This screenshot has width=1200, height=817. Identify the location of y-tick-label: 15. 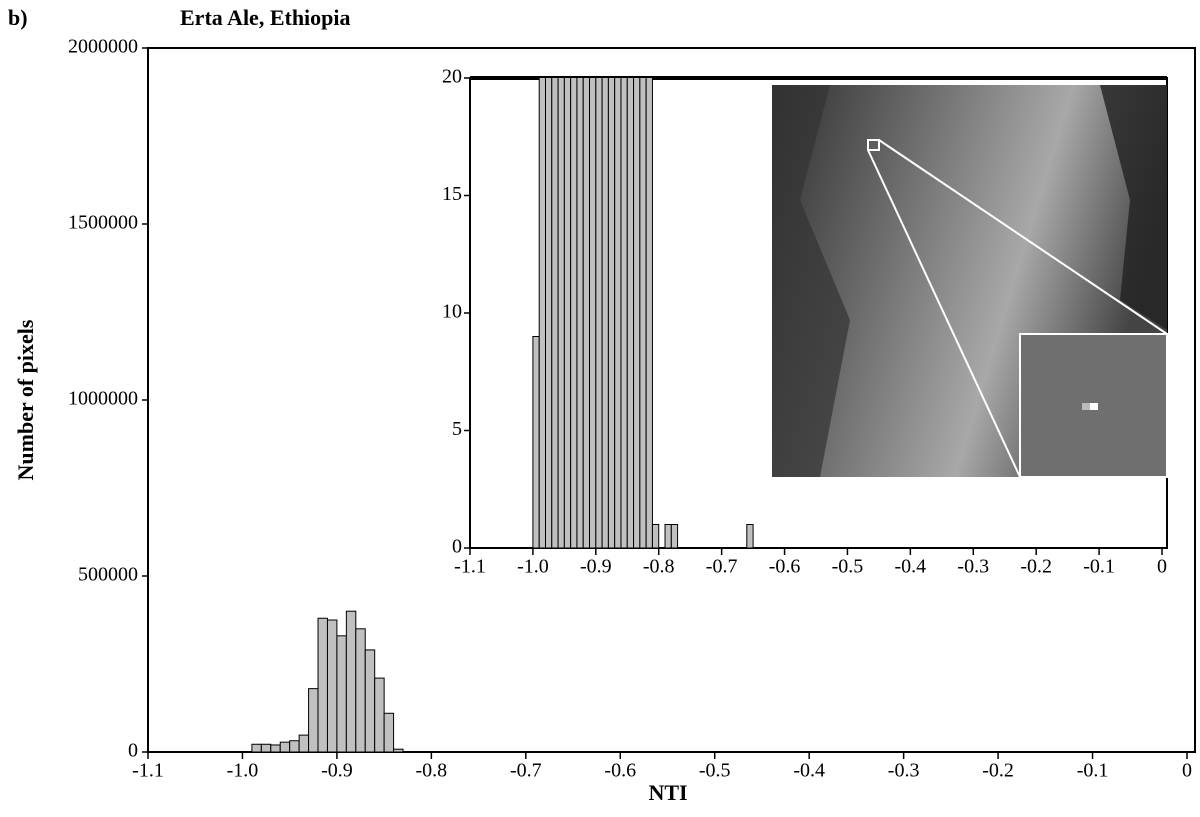
(452, 194).